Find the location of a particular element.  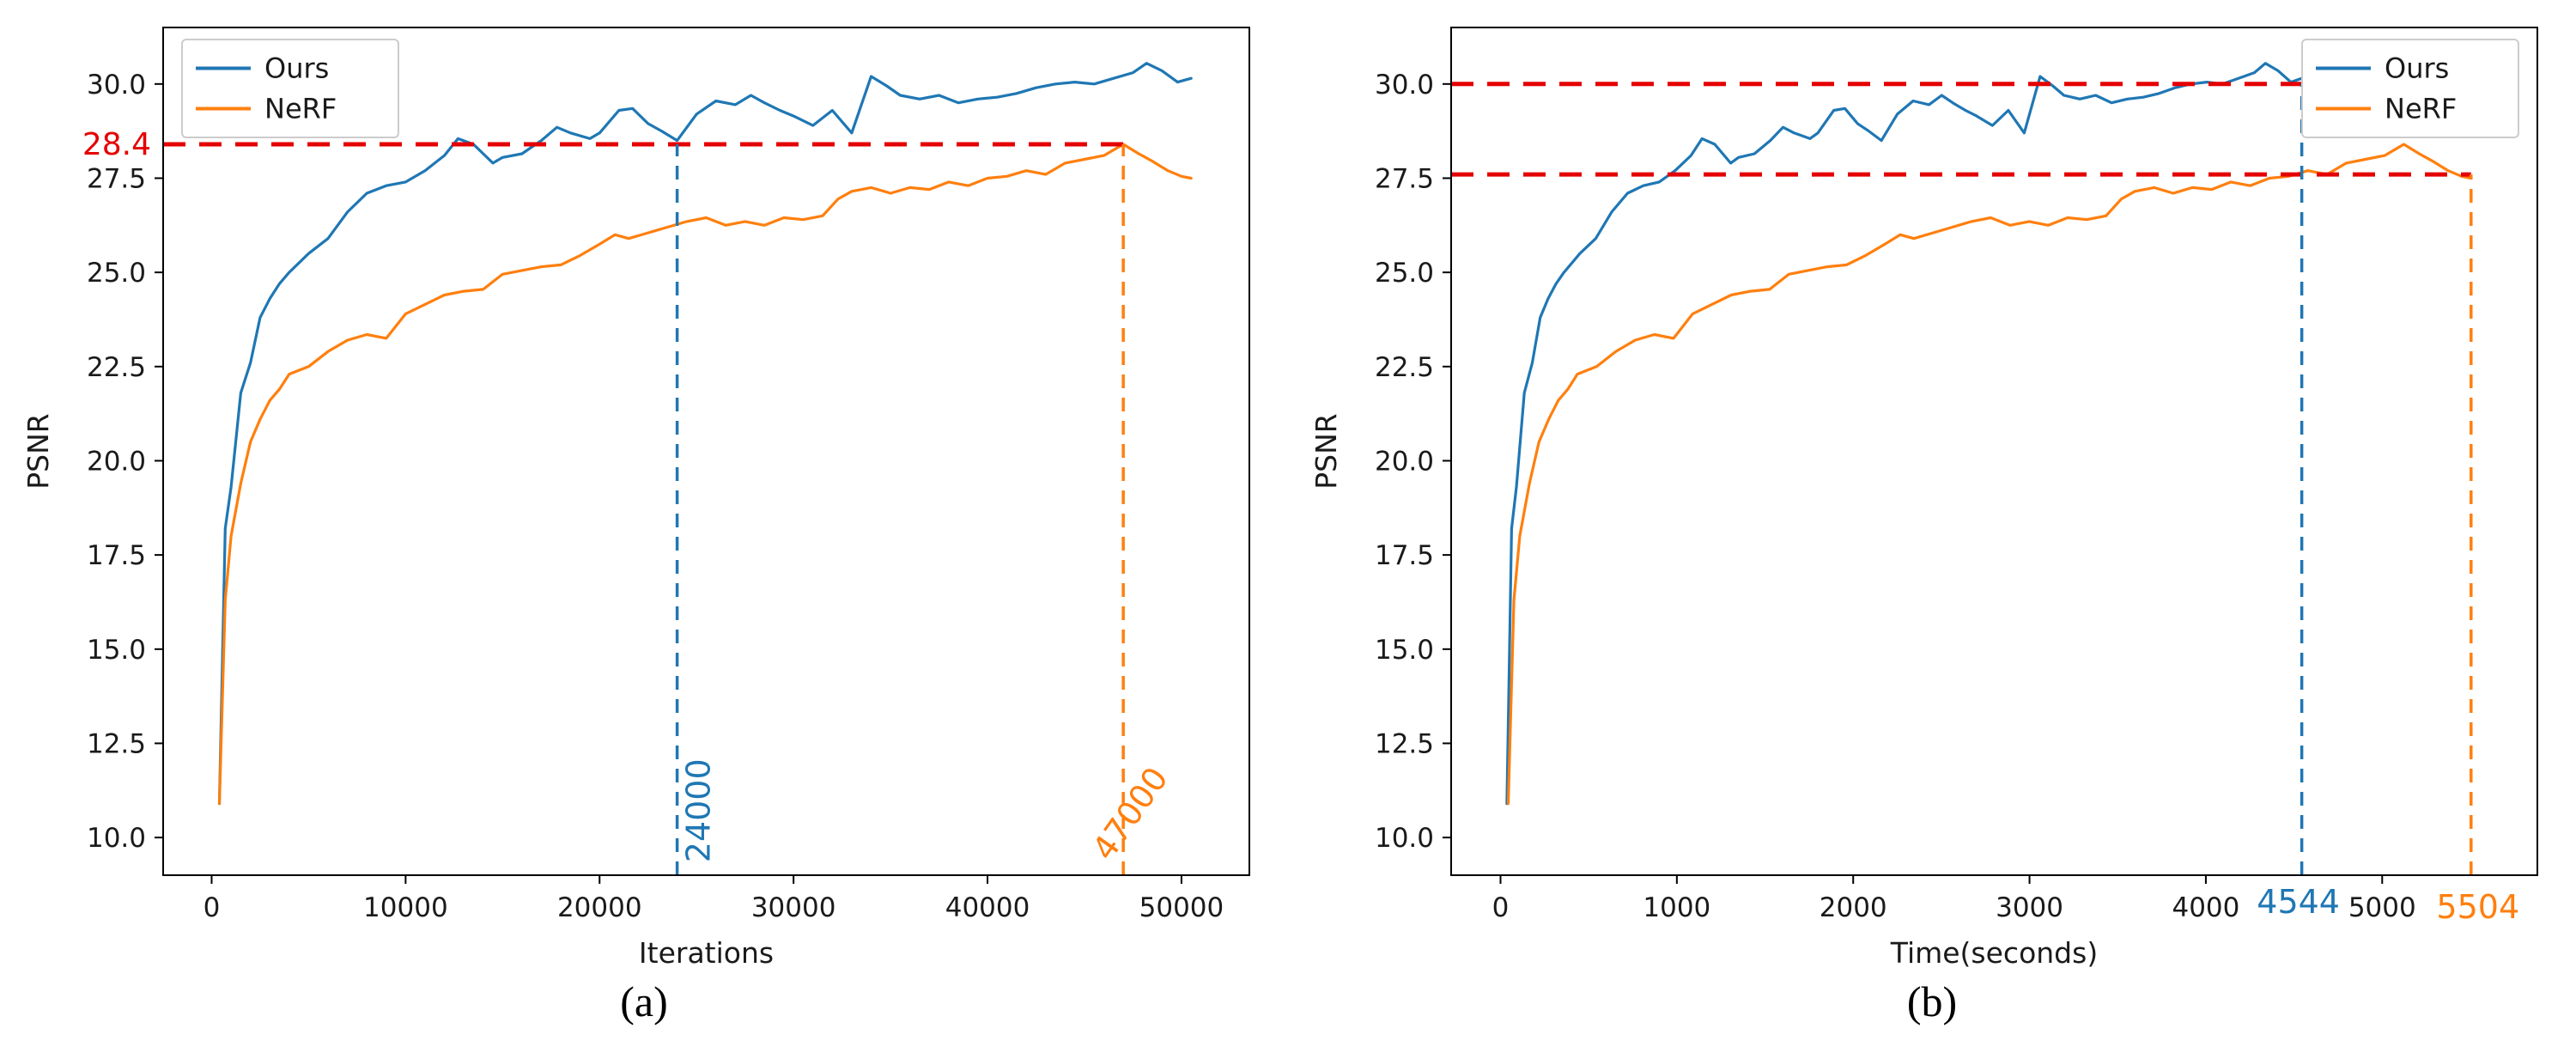

x-tick-label: 10000 is located at coordinates (406, 907).